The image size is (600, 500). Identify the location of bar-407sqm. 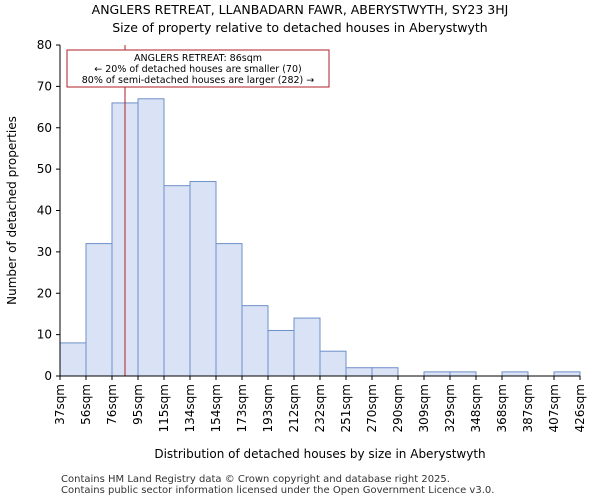
(567, 374).